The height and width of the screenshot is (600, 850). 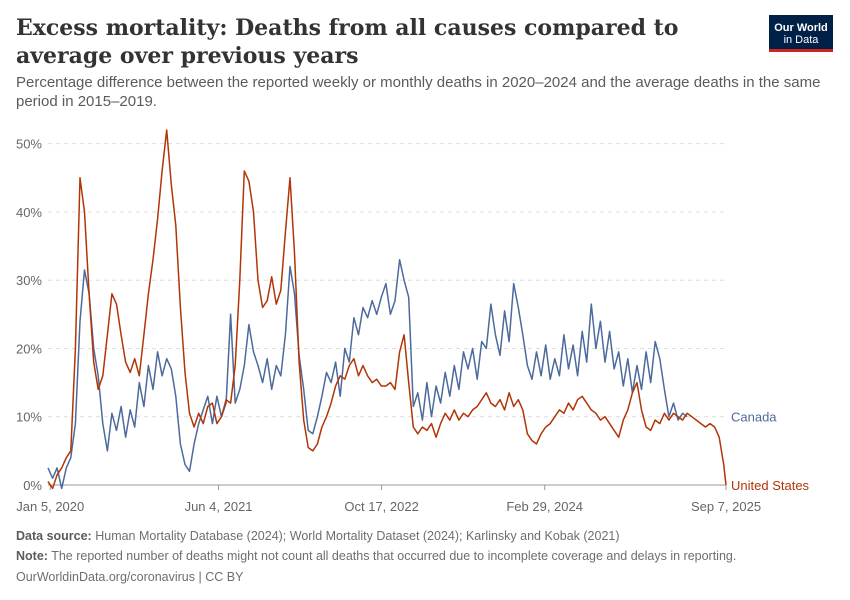 I want to click on x-tick-label: Jun 4, 2021, so click(x=219, y=506).